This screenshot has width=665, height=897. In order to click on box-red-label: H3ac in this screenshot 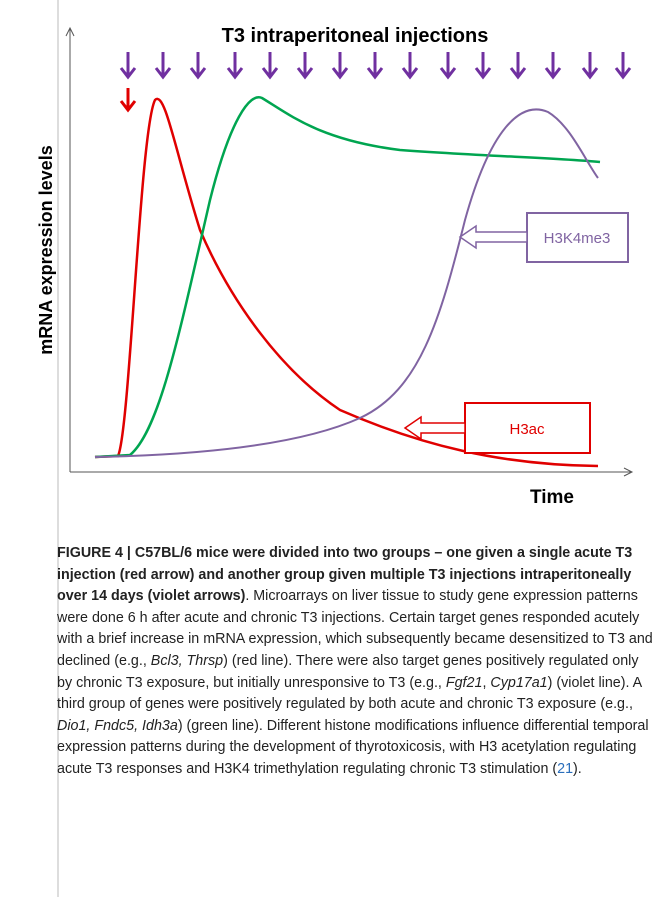, I will do `click(527, 429)`.